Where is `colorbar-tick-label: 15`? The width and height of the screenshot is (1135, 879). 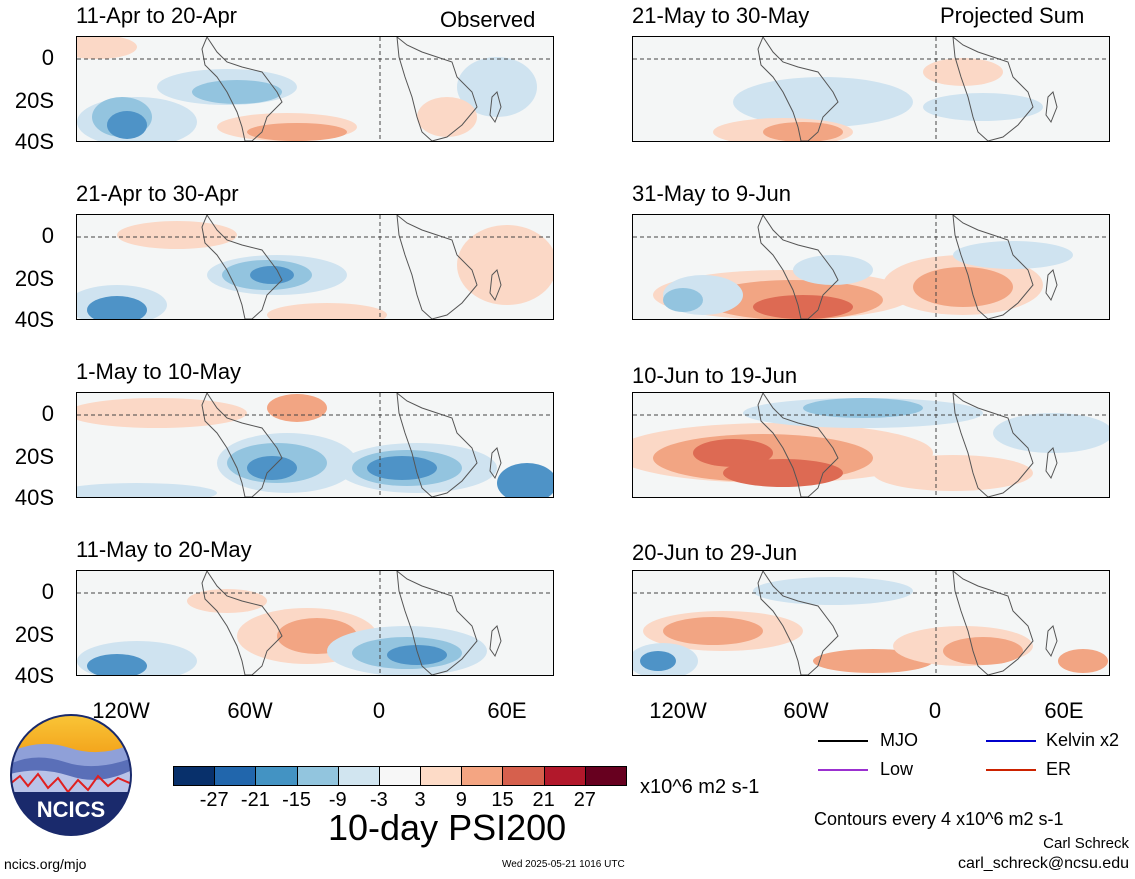 colorbar-tick-label: 15 is located at coordinates (502, 800).